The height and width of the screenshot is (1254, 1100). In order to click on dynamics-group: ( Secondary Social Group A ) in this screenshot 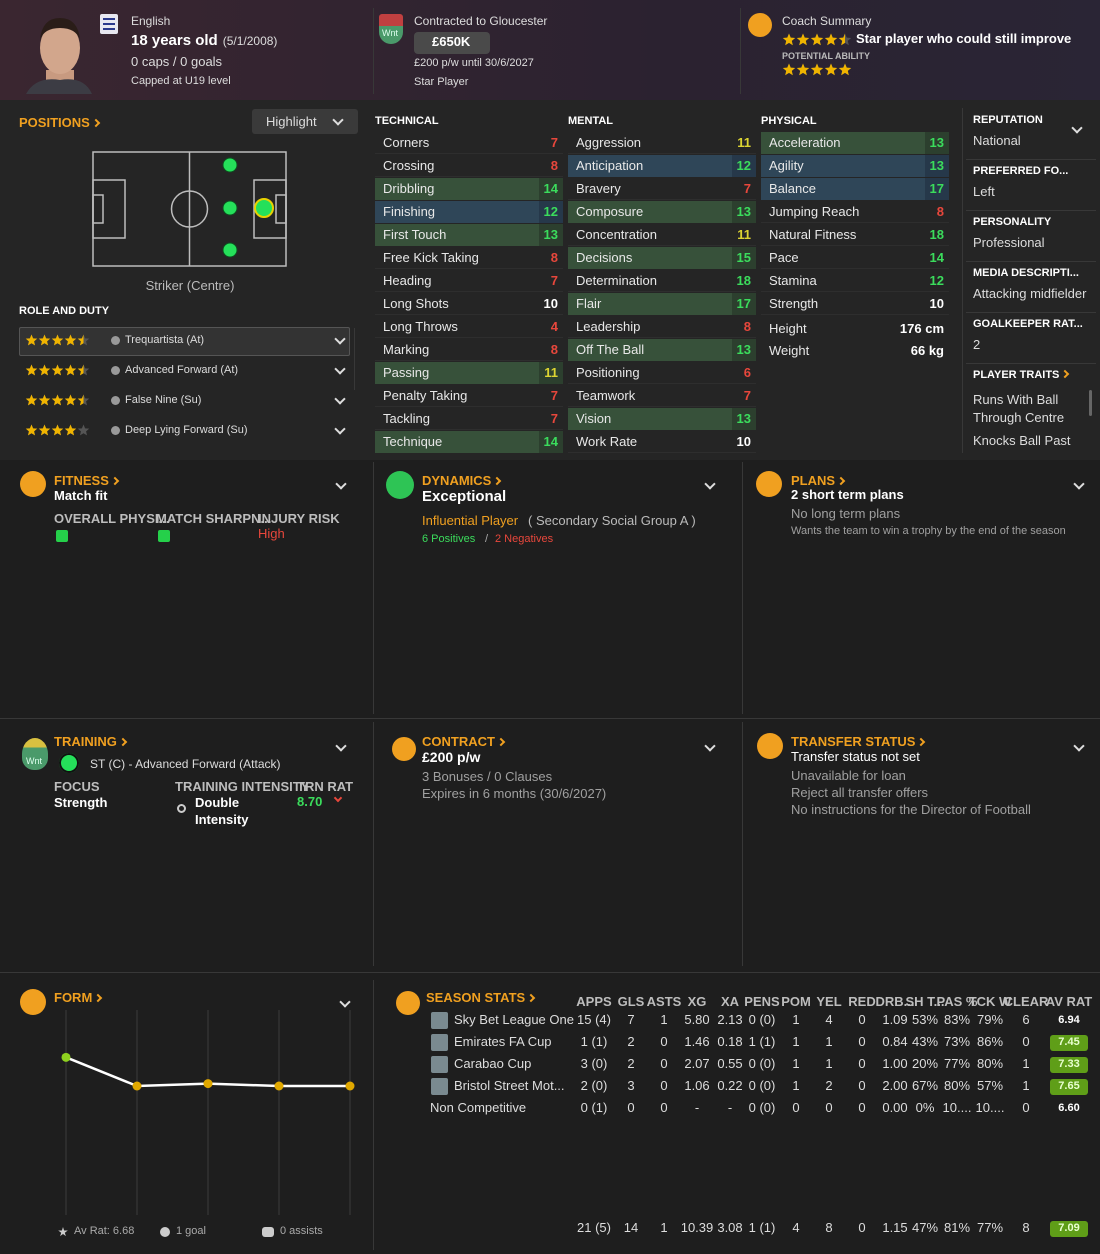, I will do `click(612, 520)`.